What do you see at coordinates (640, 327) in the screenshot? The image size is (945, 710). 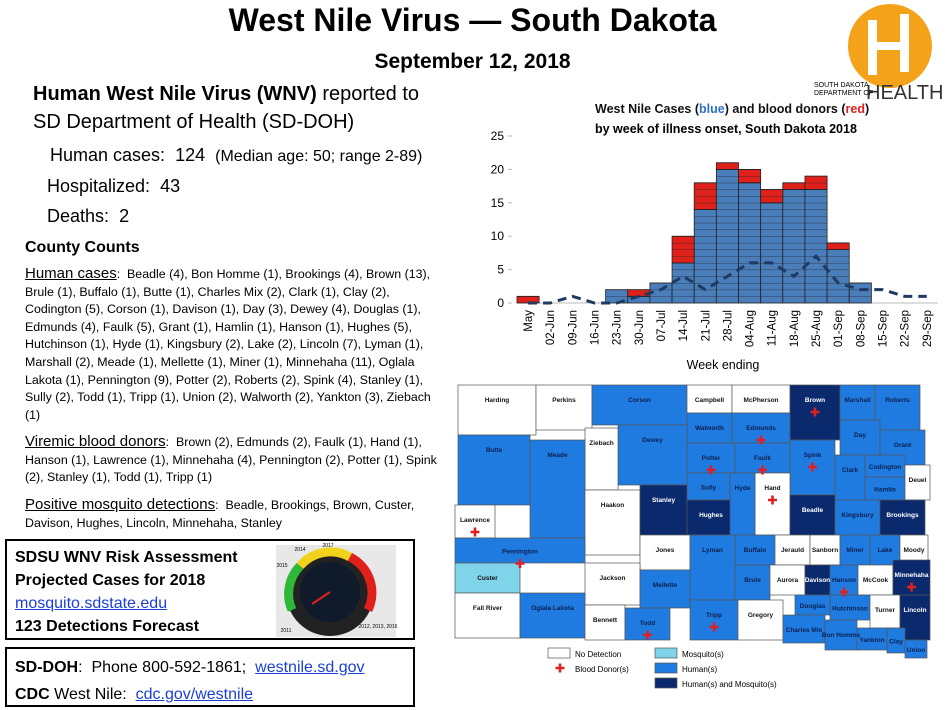 I see `x-tick-label: 30-Jun` at bounding box center [640, 327].